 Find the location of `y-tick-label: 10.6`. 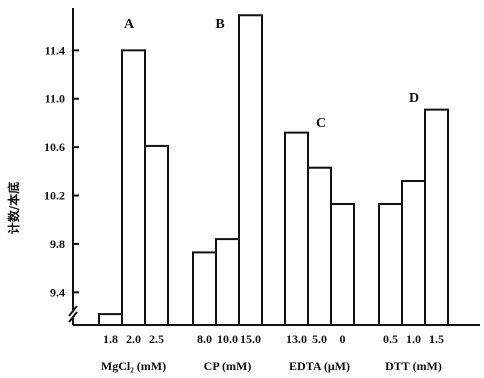

y-tick-label: 10.6 is located at coordinates (54, 147).